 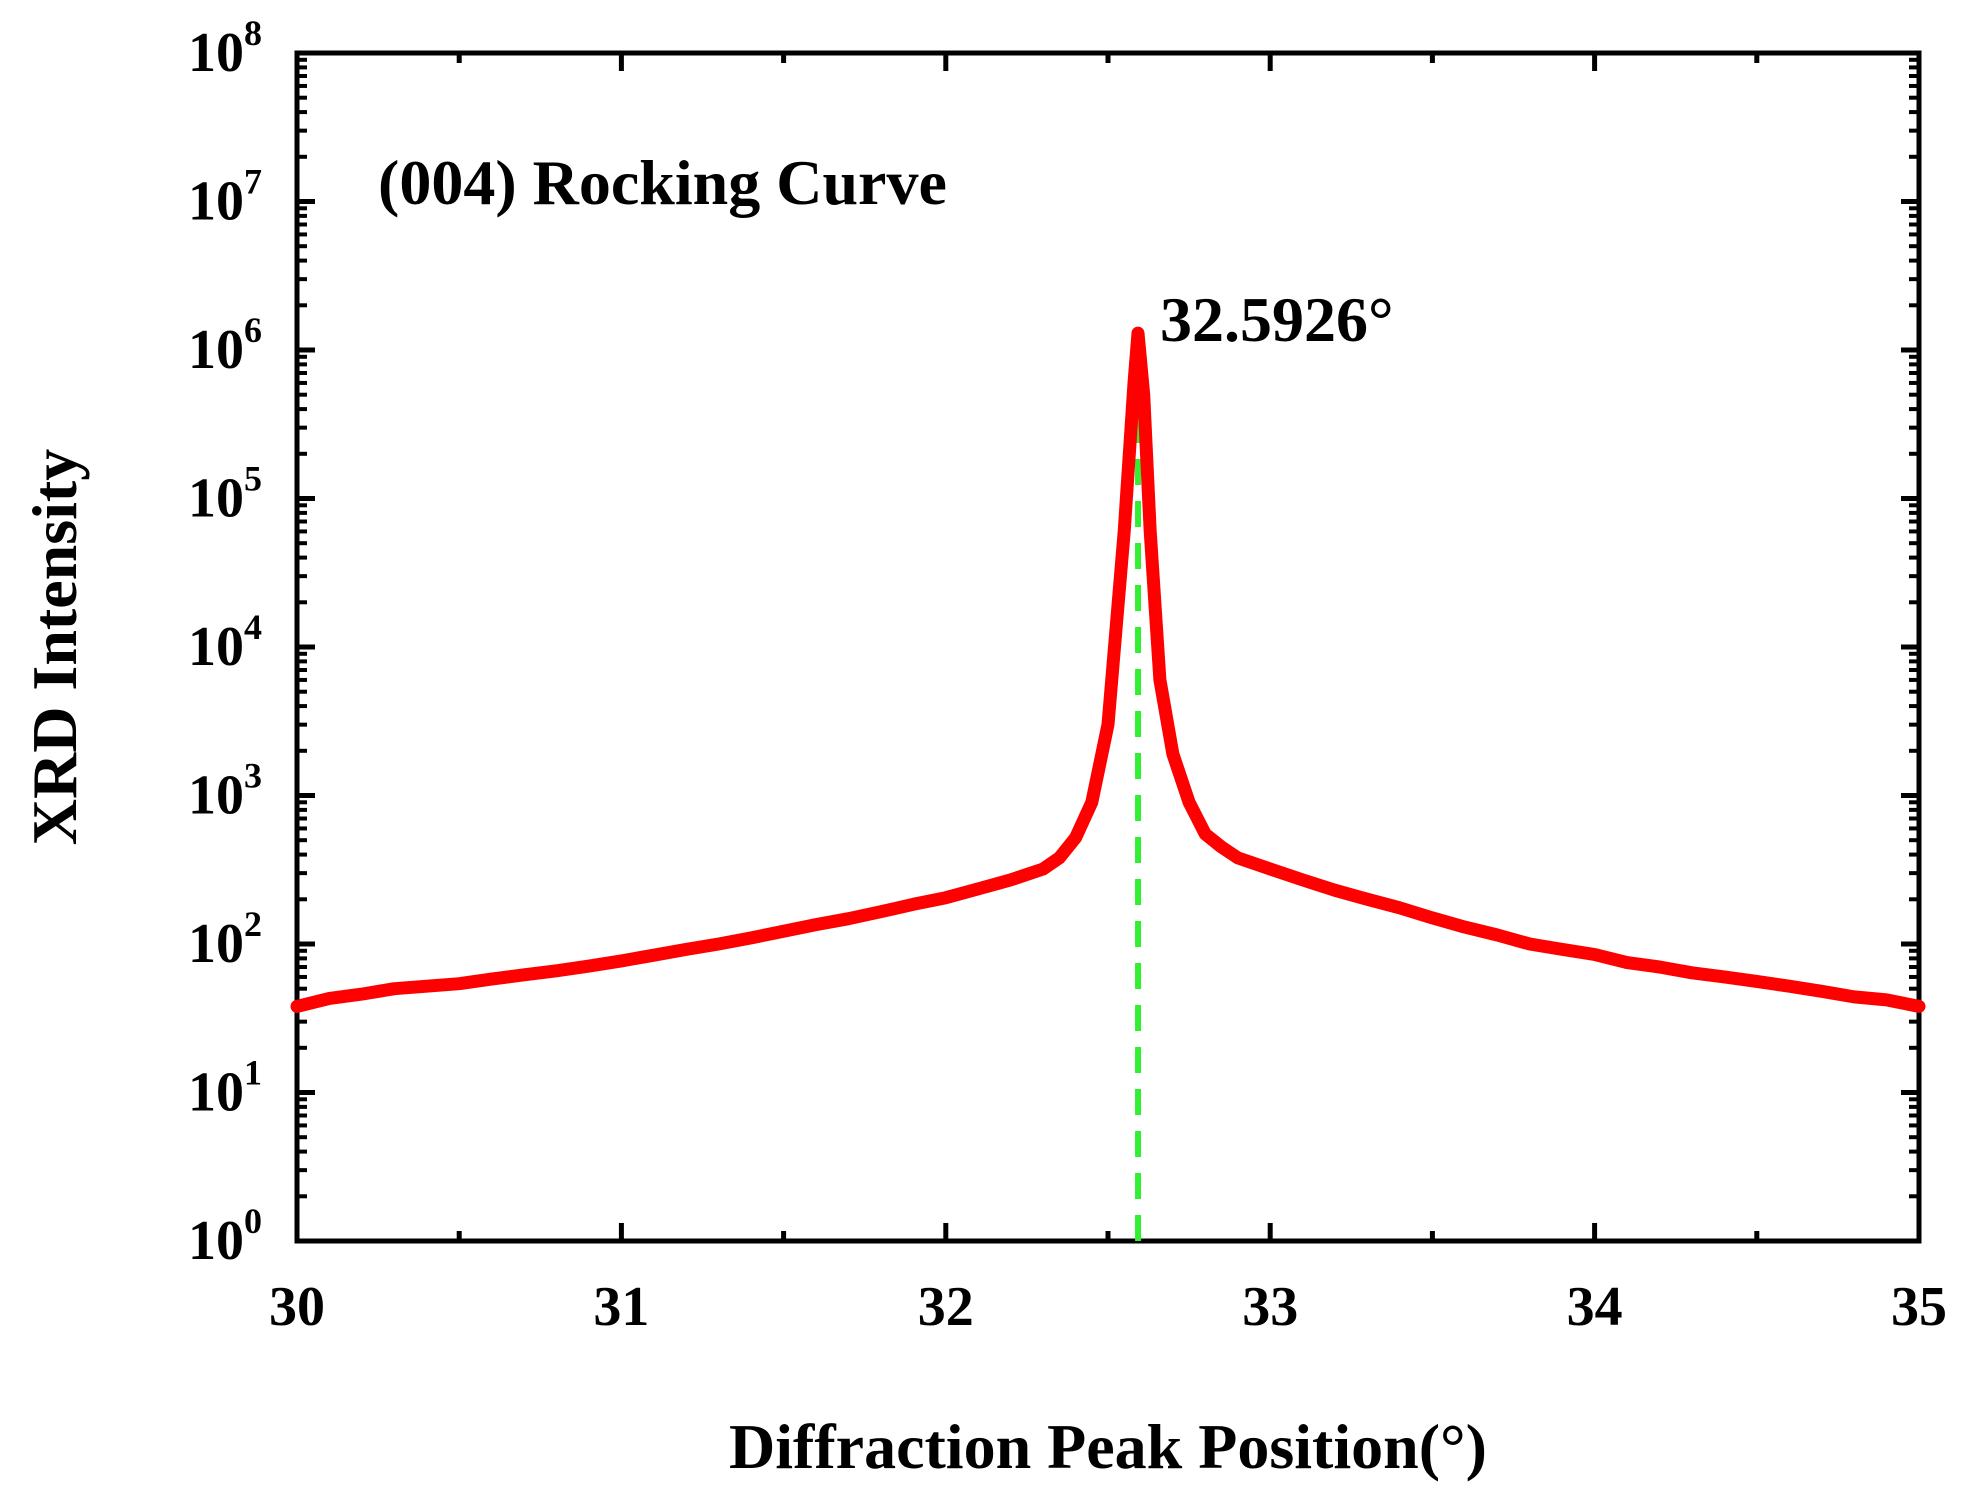 I want to click on y-tick-label: 10², so click(x=225, y=939).